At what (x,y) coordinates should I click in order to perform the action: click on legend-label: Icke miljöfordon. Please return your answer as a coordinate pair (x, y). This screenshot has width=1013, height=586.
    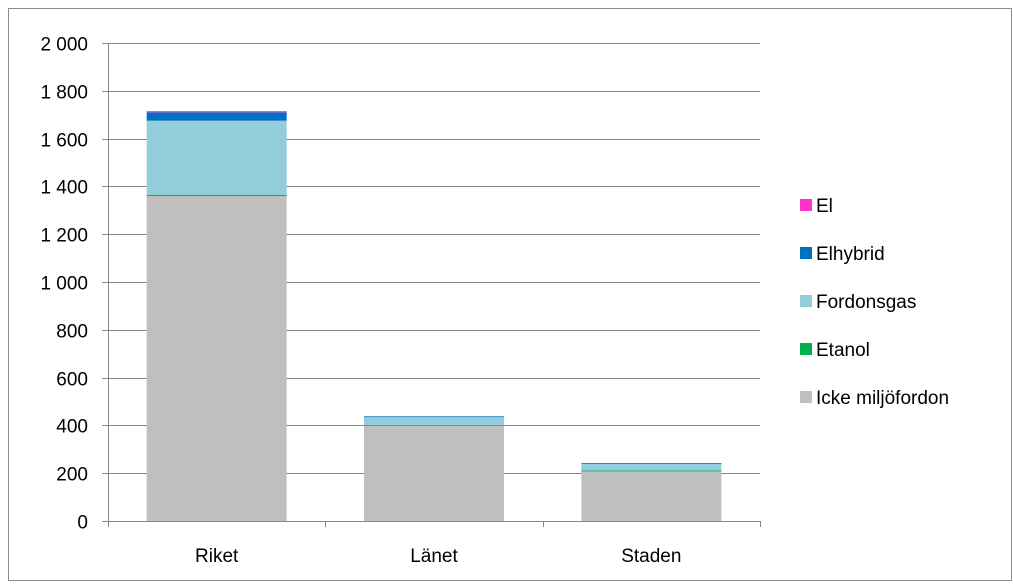
    Looking at the image, I should click on (882, 398).